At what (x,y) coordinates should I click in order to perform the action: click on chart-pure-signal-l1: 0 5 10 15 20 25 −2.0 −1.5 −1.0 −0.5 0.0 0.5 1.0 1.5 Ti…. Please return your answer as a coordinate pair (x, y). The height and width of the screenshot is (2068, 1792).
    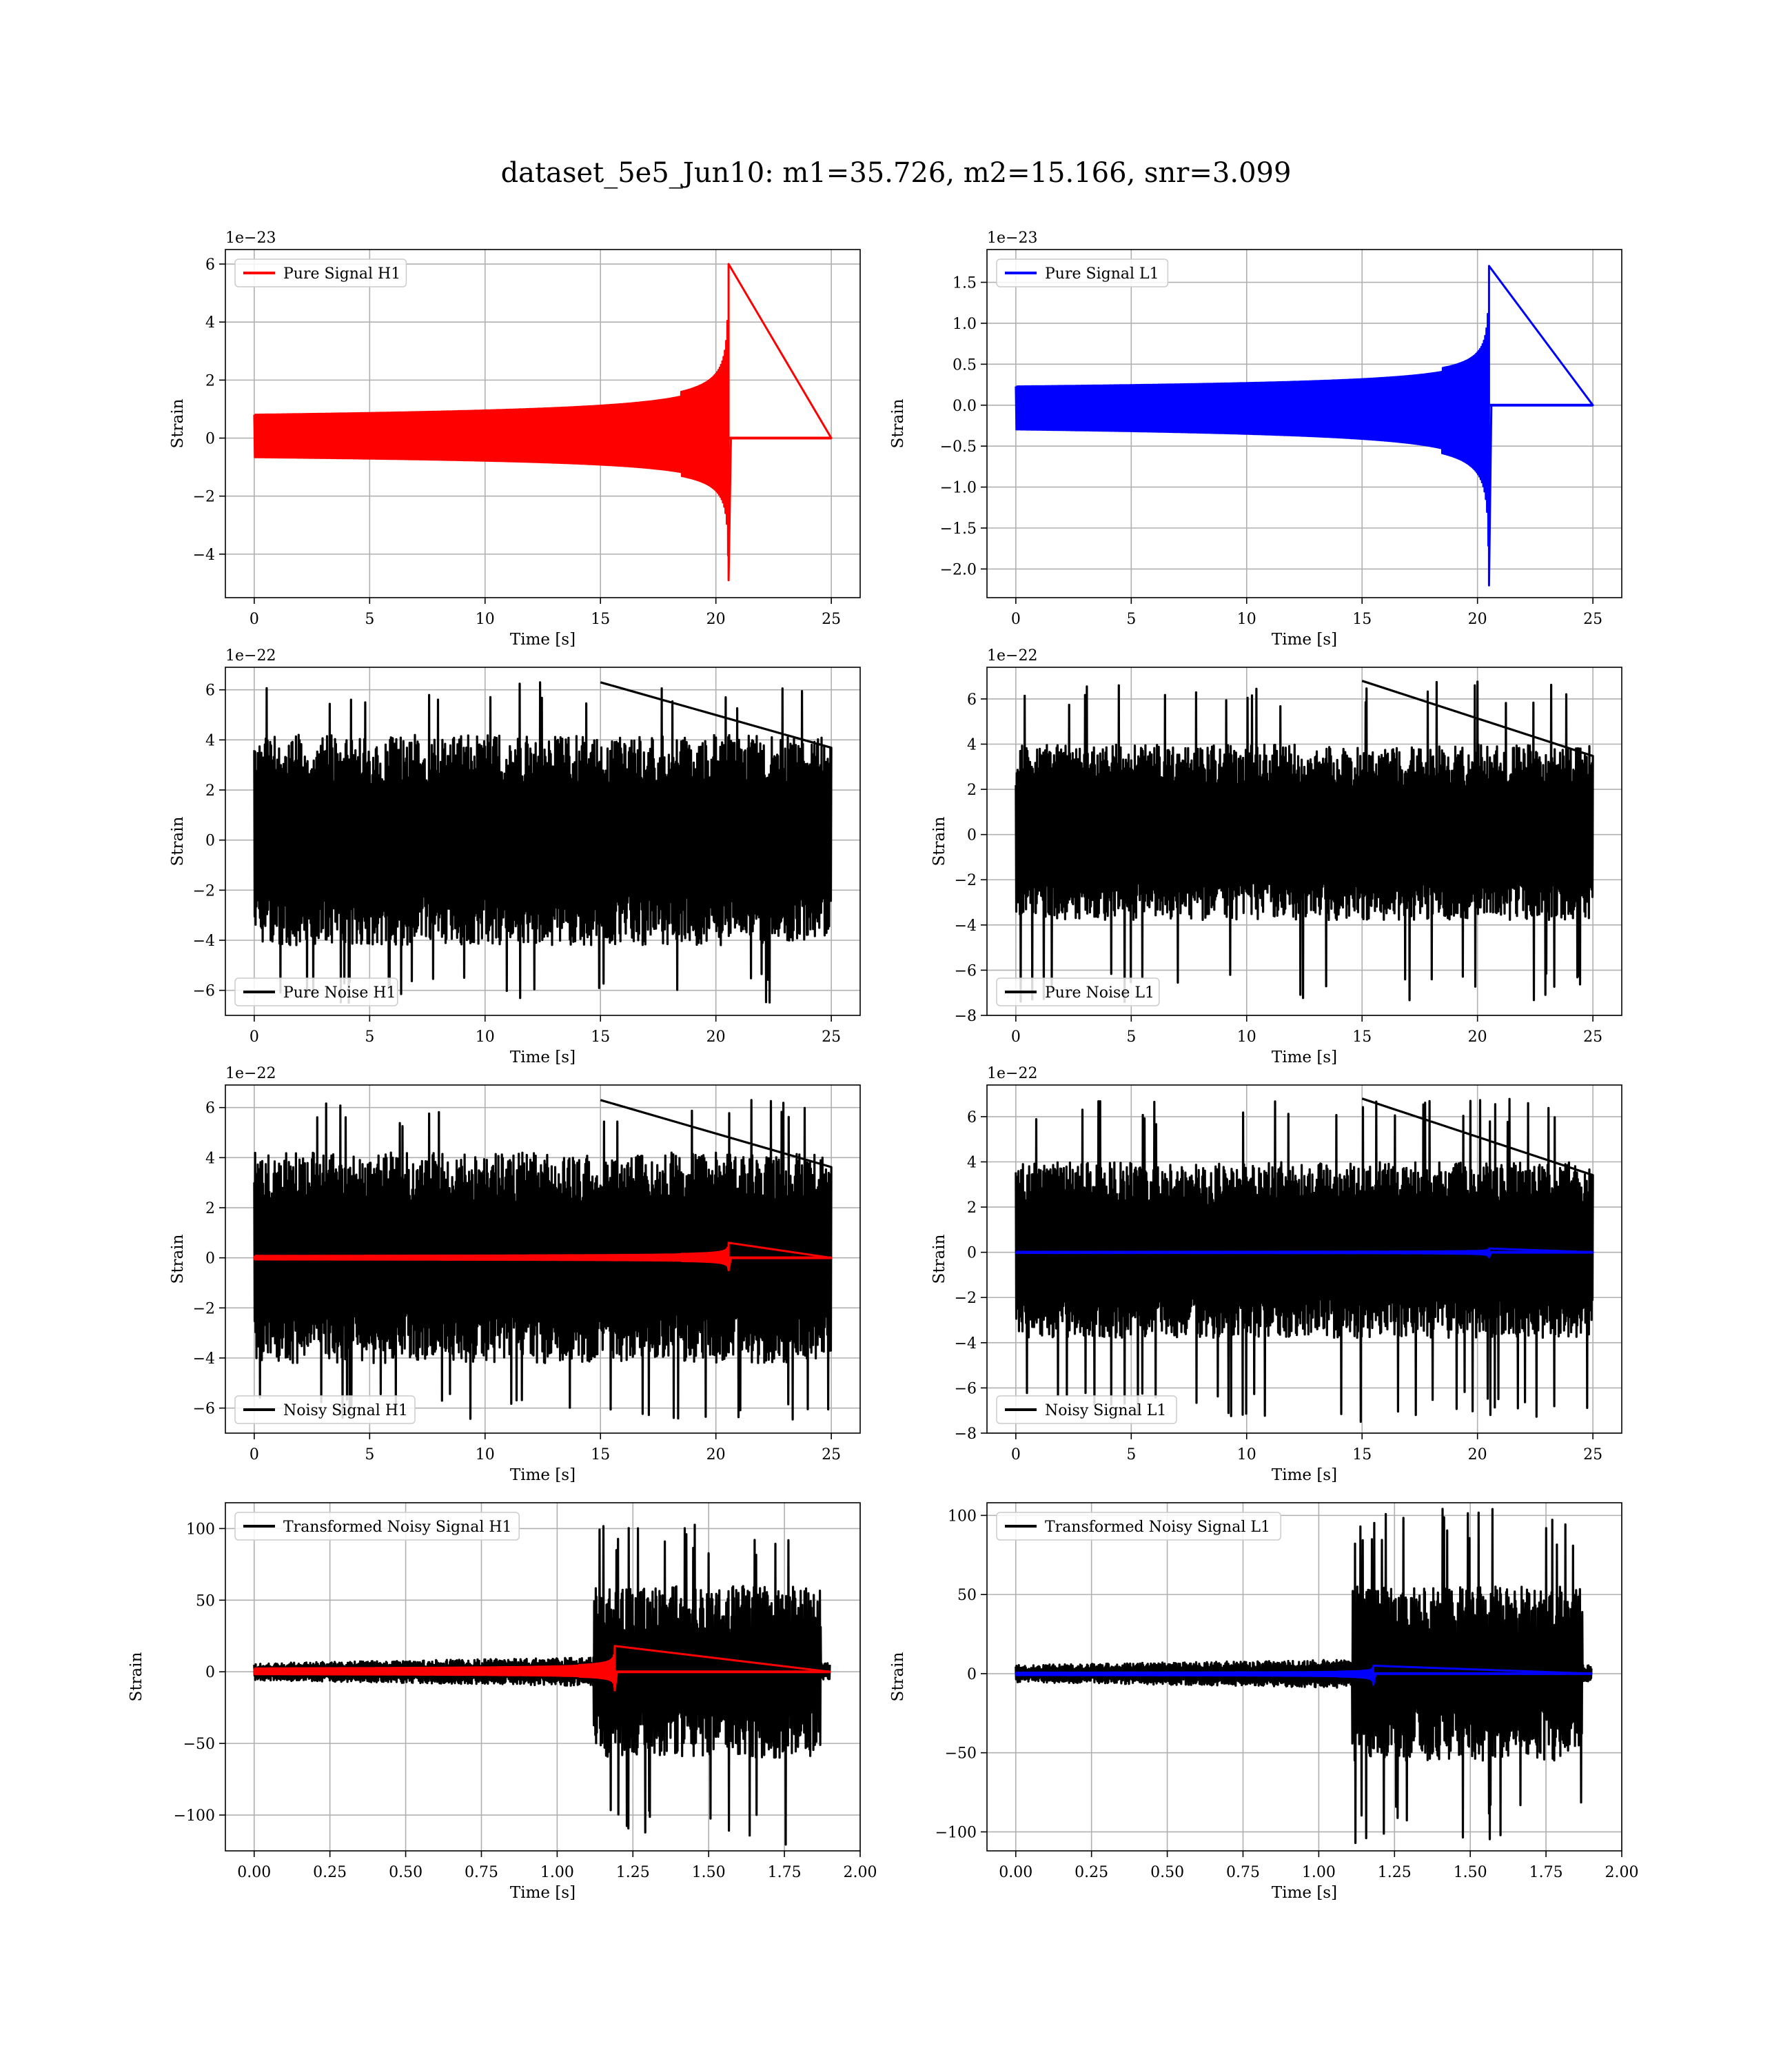
    Looking at the image, I should click on (1255, 440).